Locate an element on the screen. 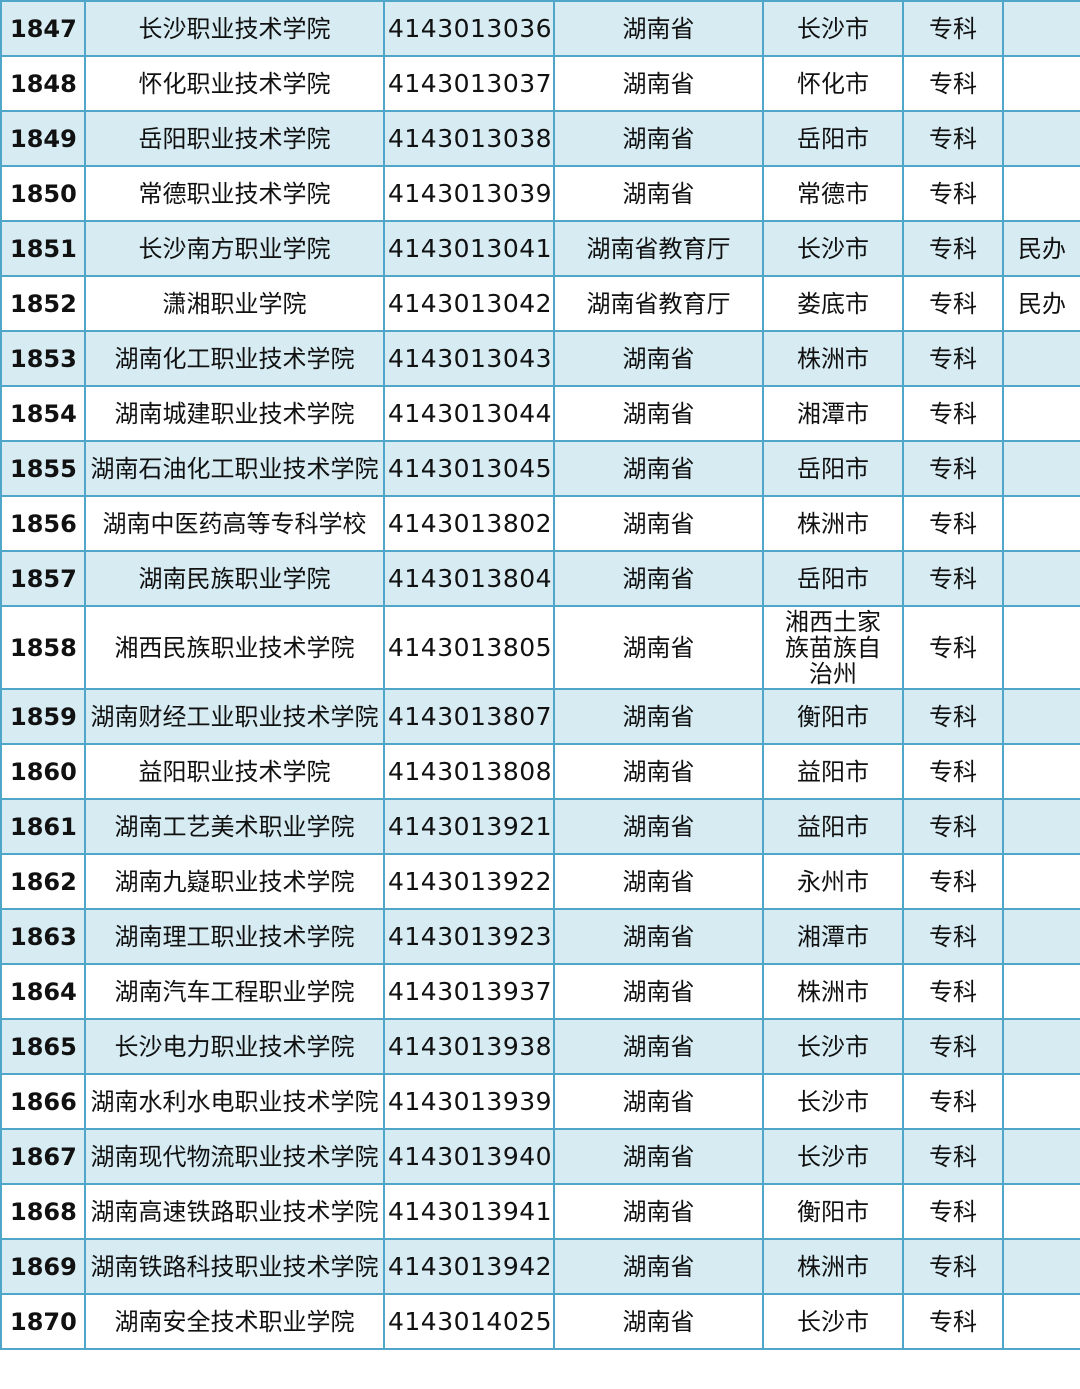 This screenshot has height=1389, width=1080. row-number-cell: 1854 is located at coordinates (43, 413).